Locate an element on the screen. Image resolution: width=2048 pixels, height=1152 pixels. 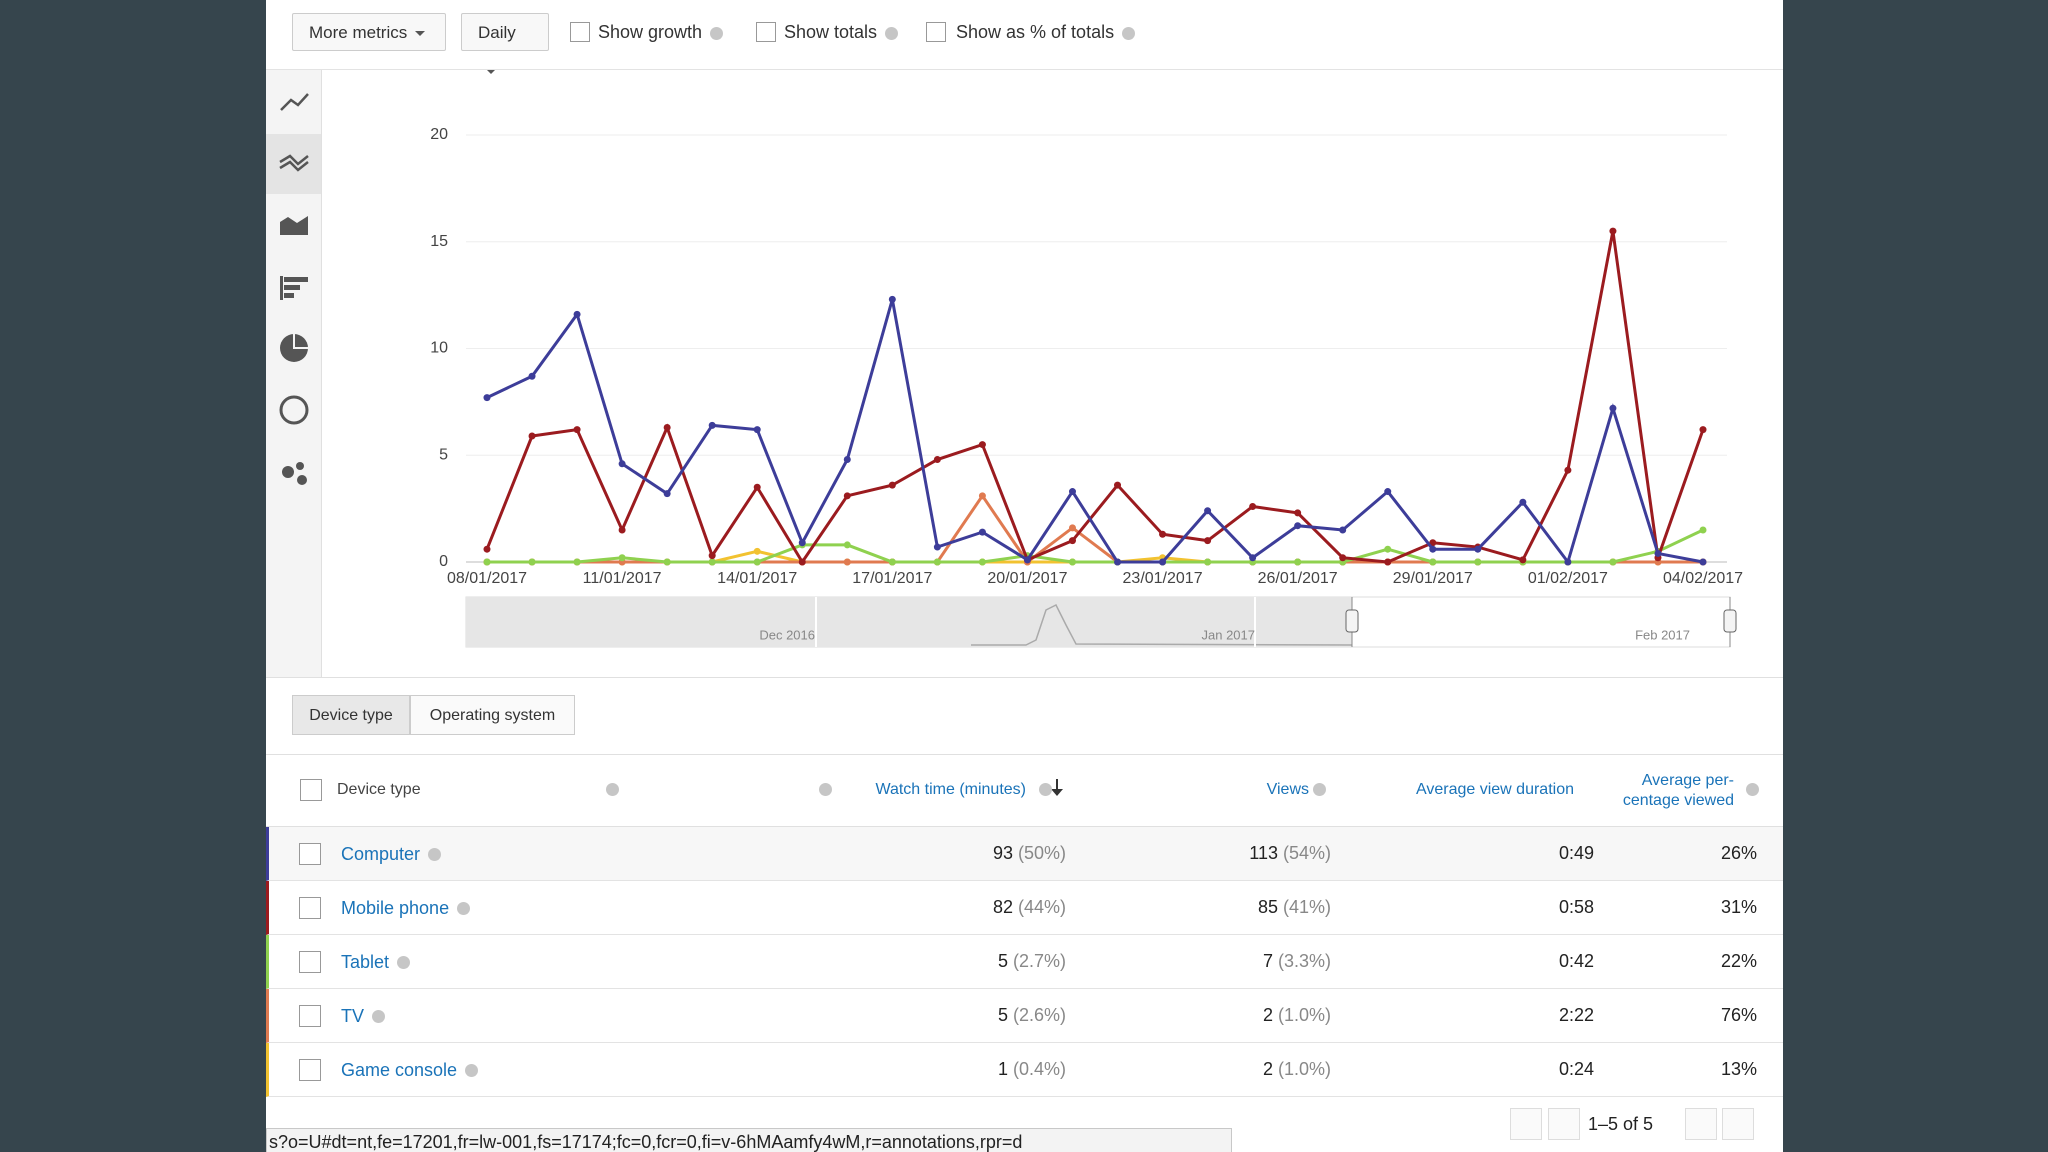
interval-button: Daily is located at coordinates (505, 44).